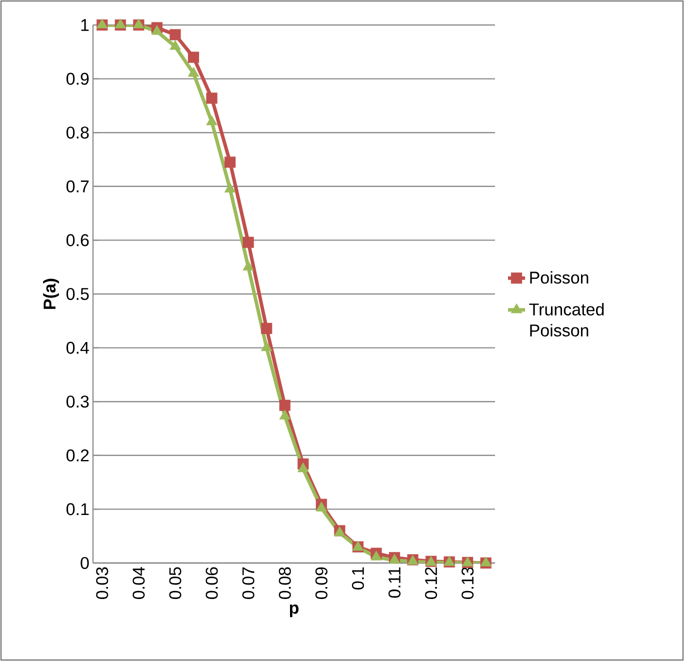  Describe the element at coordinates (294, 611) in the screenshot. I see `x-axis-title: p` at that location.